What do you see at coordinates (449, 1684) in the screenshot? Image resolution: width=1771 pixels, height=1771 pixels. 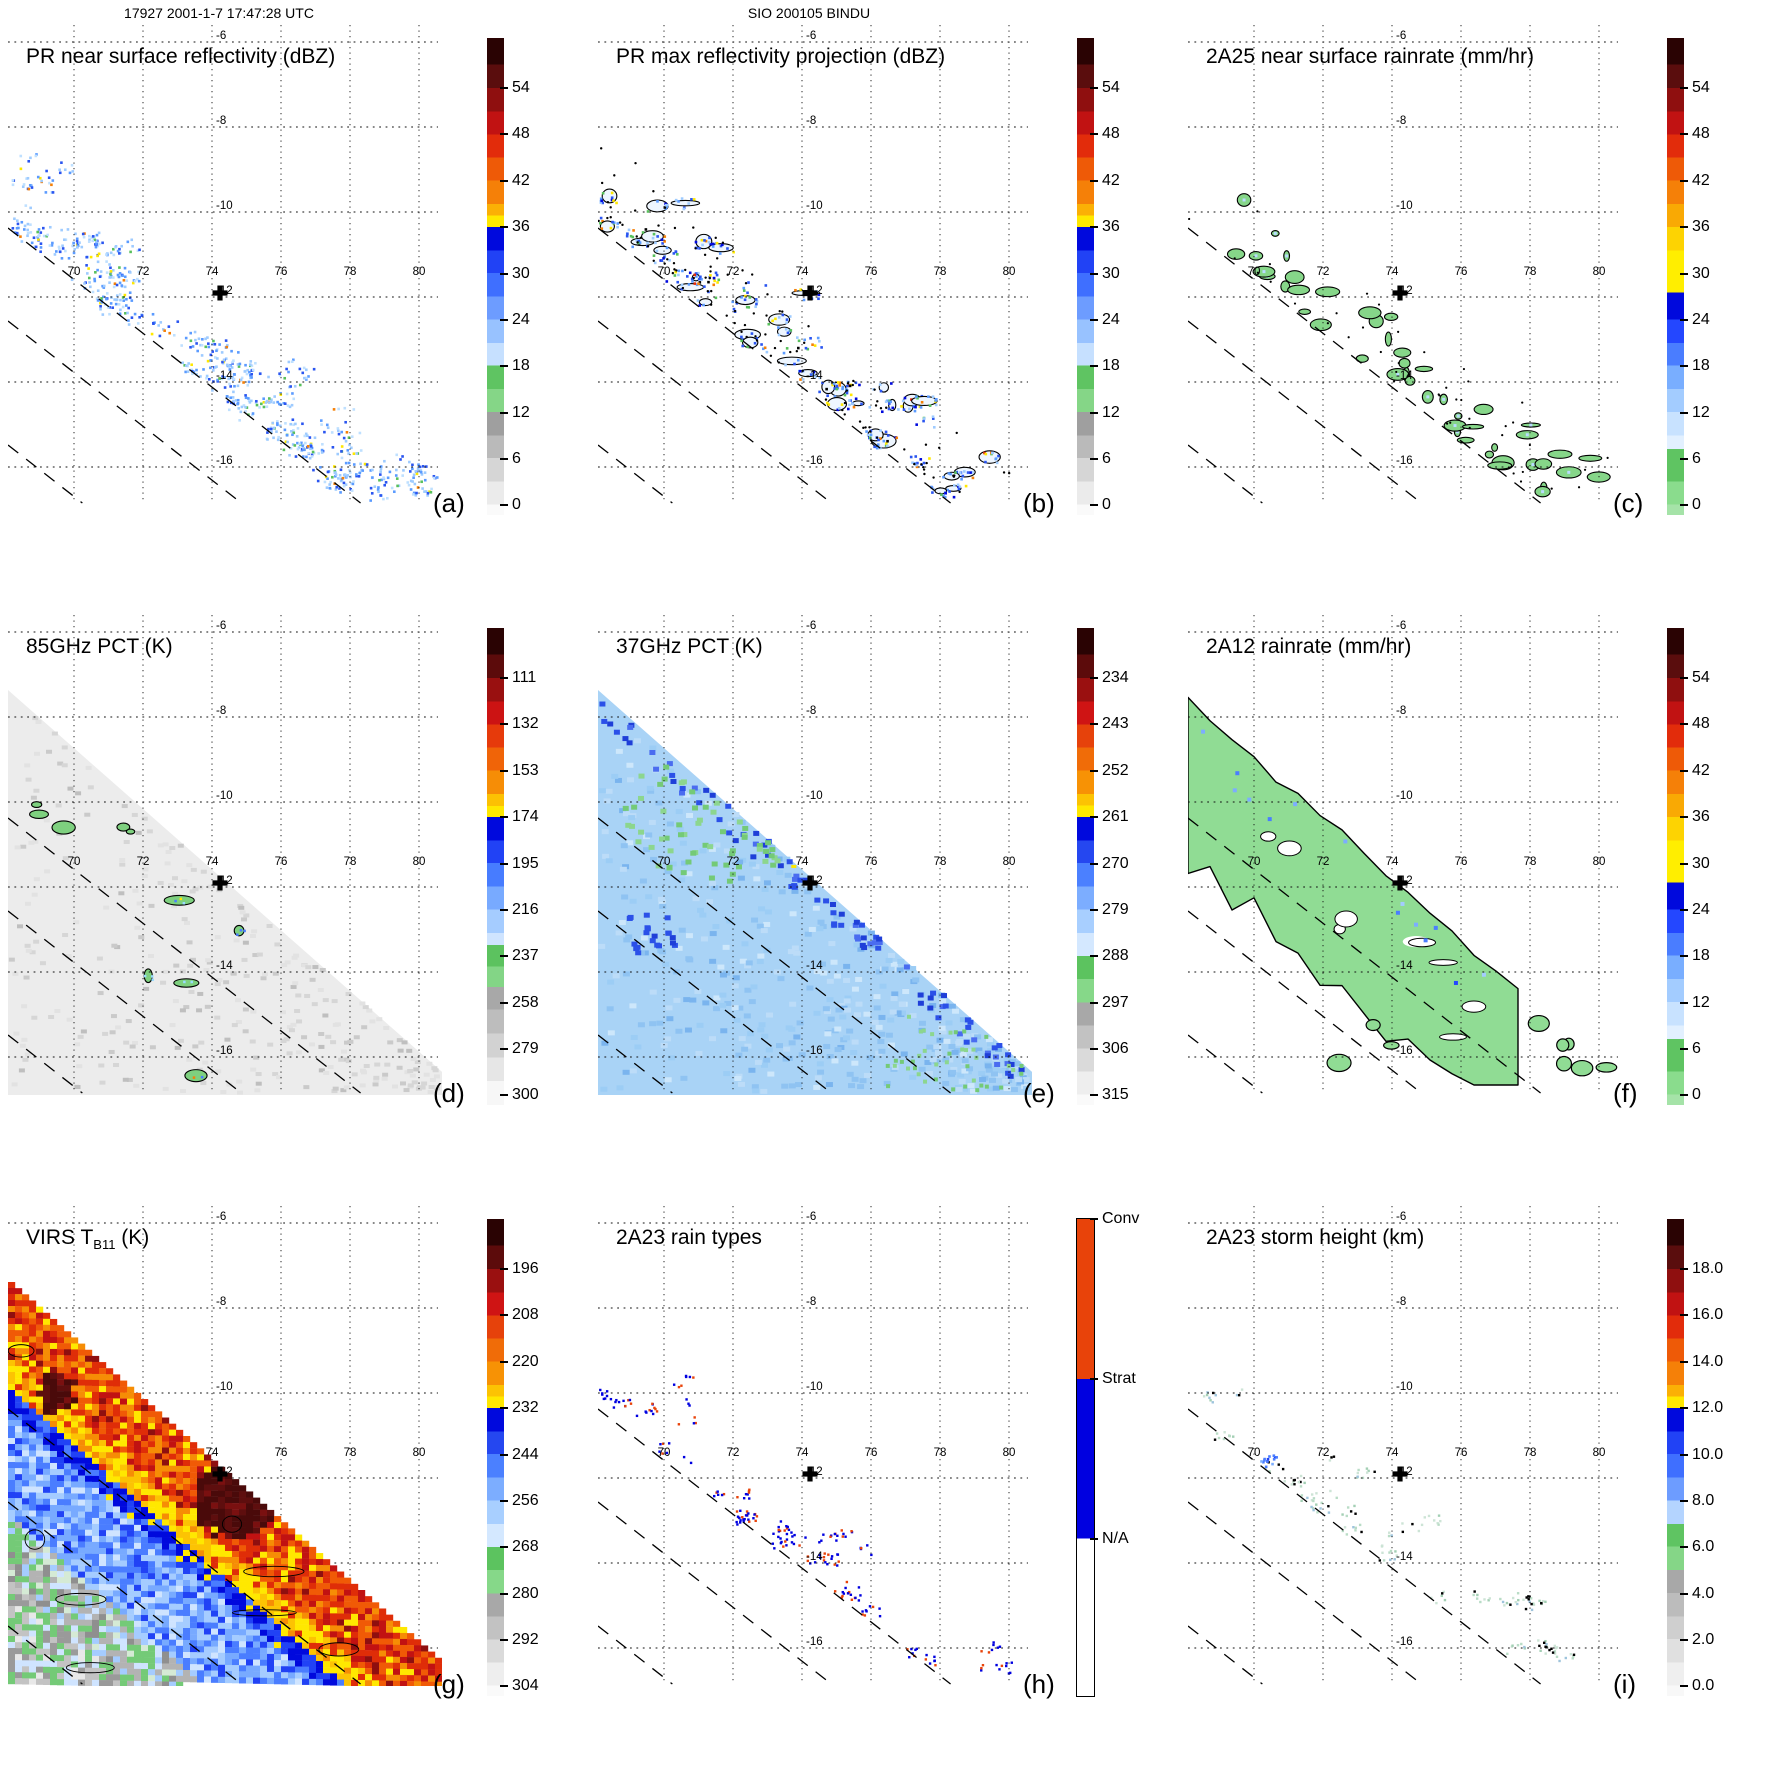 I see `panel-letter: (g)` at bounding box center [449, 1684].